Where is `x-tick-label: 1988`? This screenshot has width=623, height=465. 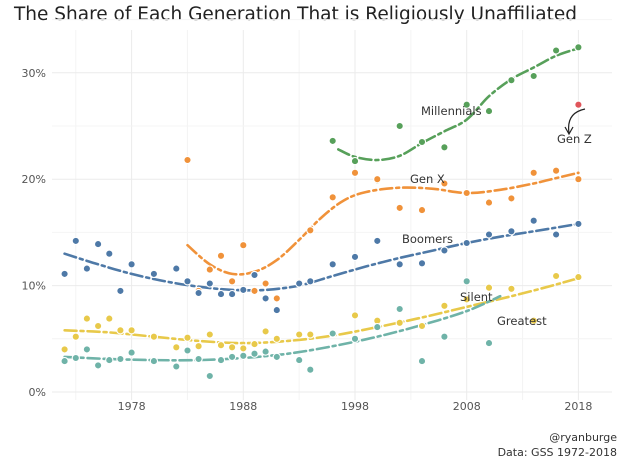 x-tick-label: 1988 is located at coordinates (243, 406).